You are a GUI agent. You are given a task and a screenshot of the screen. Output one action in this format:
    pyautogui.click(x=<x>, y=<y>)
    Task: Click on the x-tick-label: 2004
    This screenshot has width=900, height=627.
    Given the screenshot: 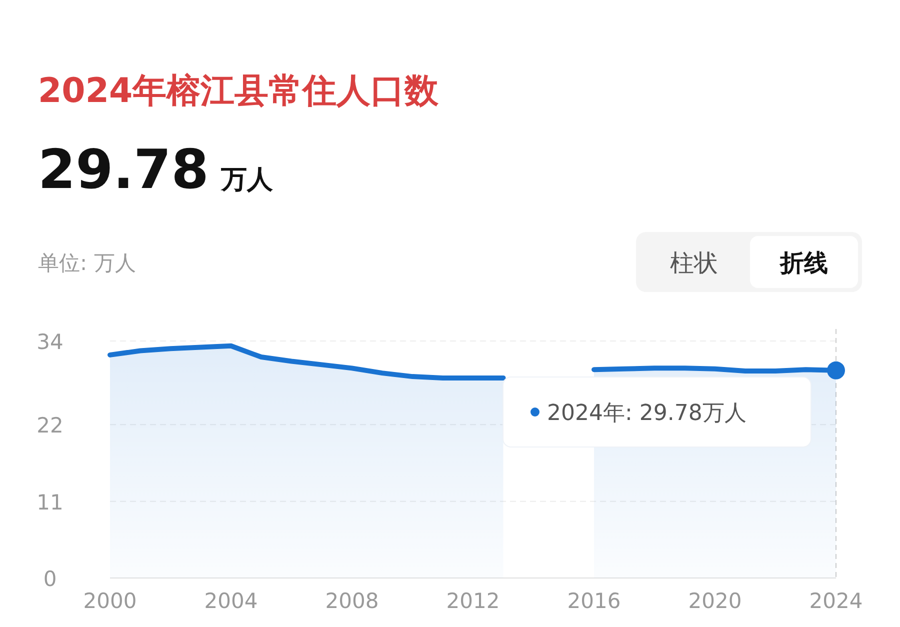 What is the action you would take?
    pyautogui.click(x=231, y=601)
    